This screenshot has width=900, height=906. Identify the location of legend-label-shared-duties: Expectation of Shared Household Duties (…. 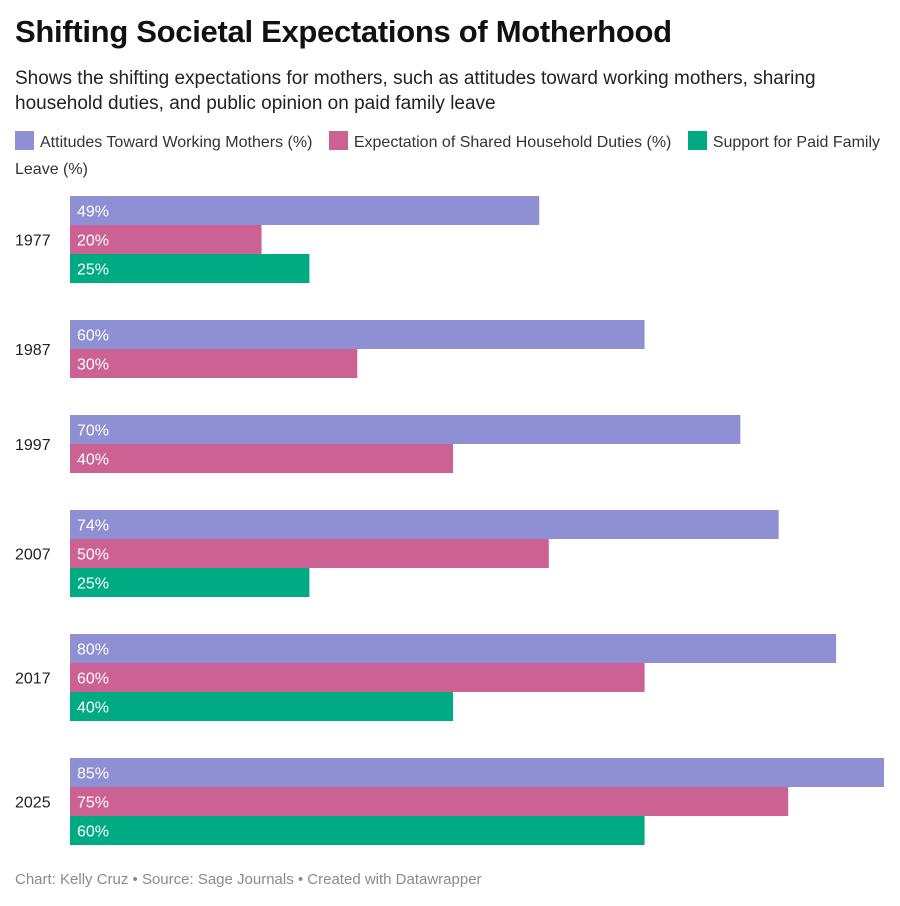
(512, 142).